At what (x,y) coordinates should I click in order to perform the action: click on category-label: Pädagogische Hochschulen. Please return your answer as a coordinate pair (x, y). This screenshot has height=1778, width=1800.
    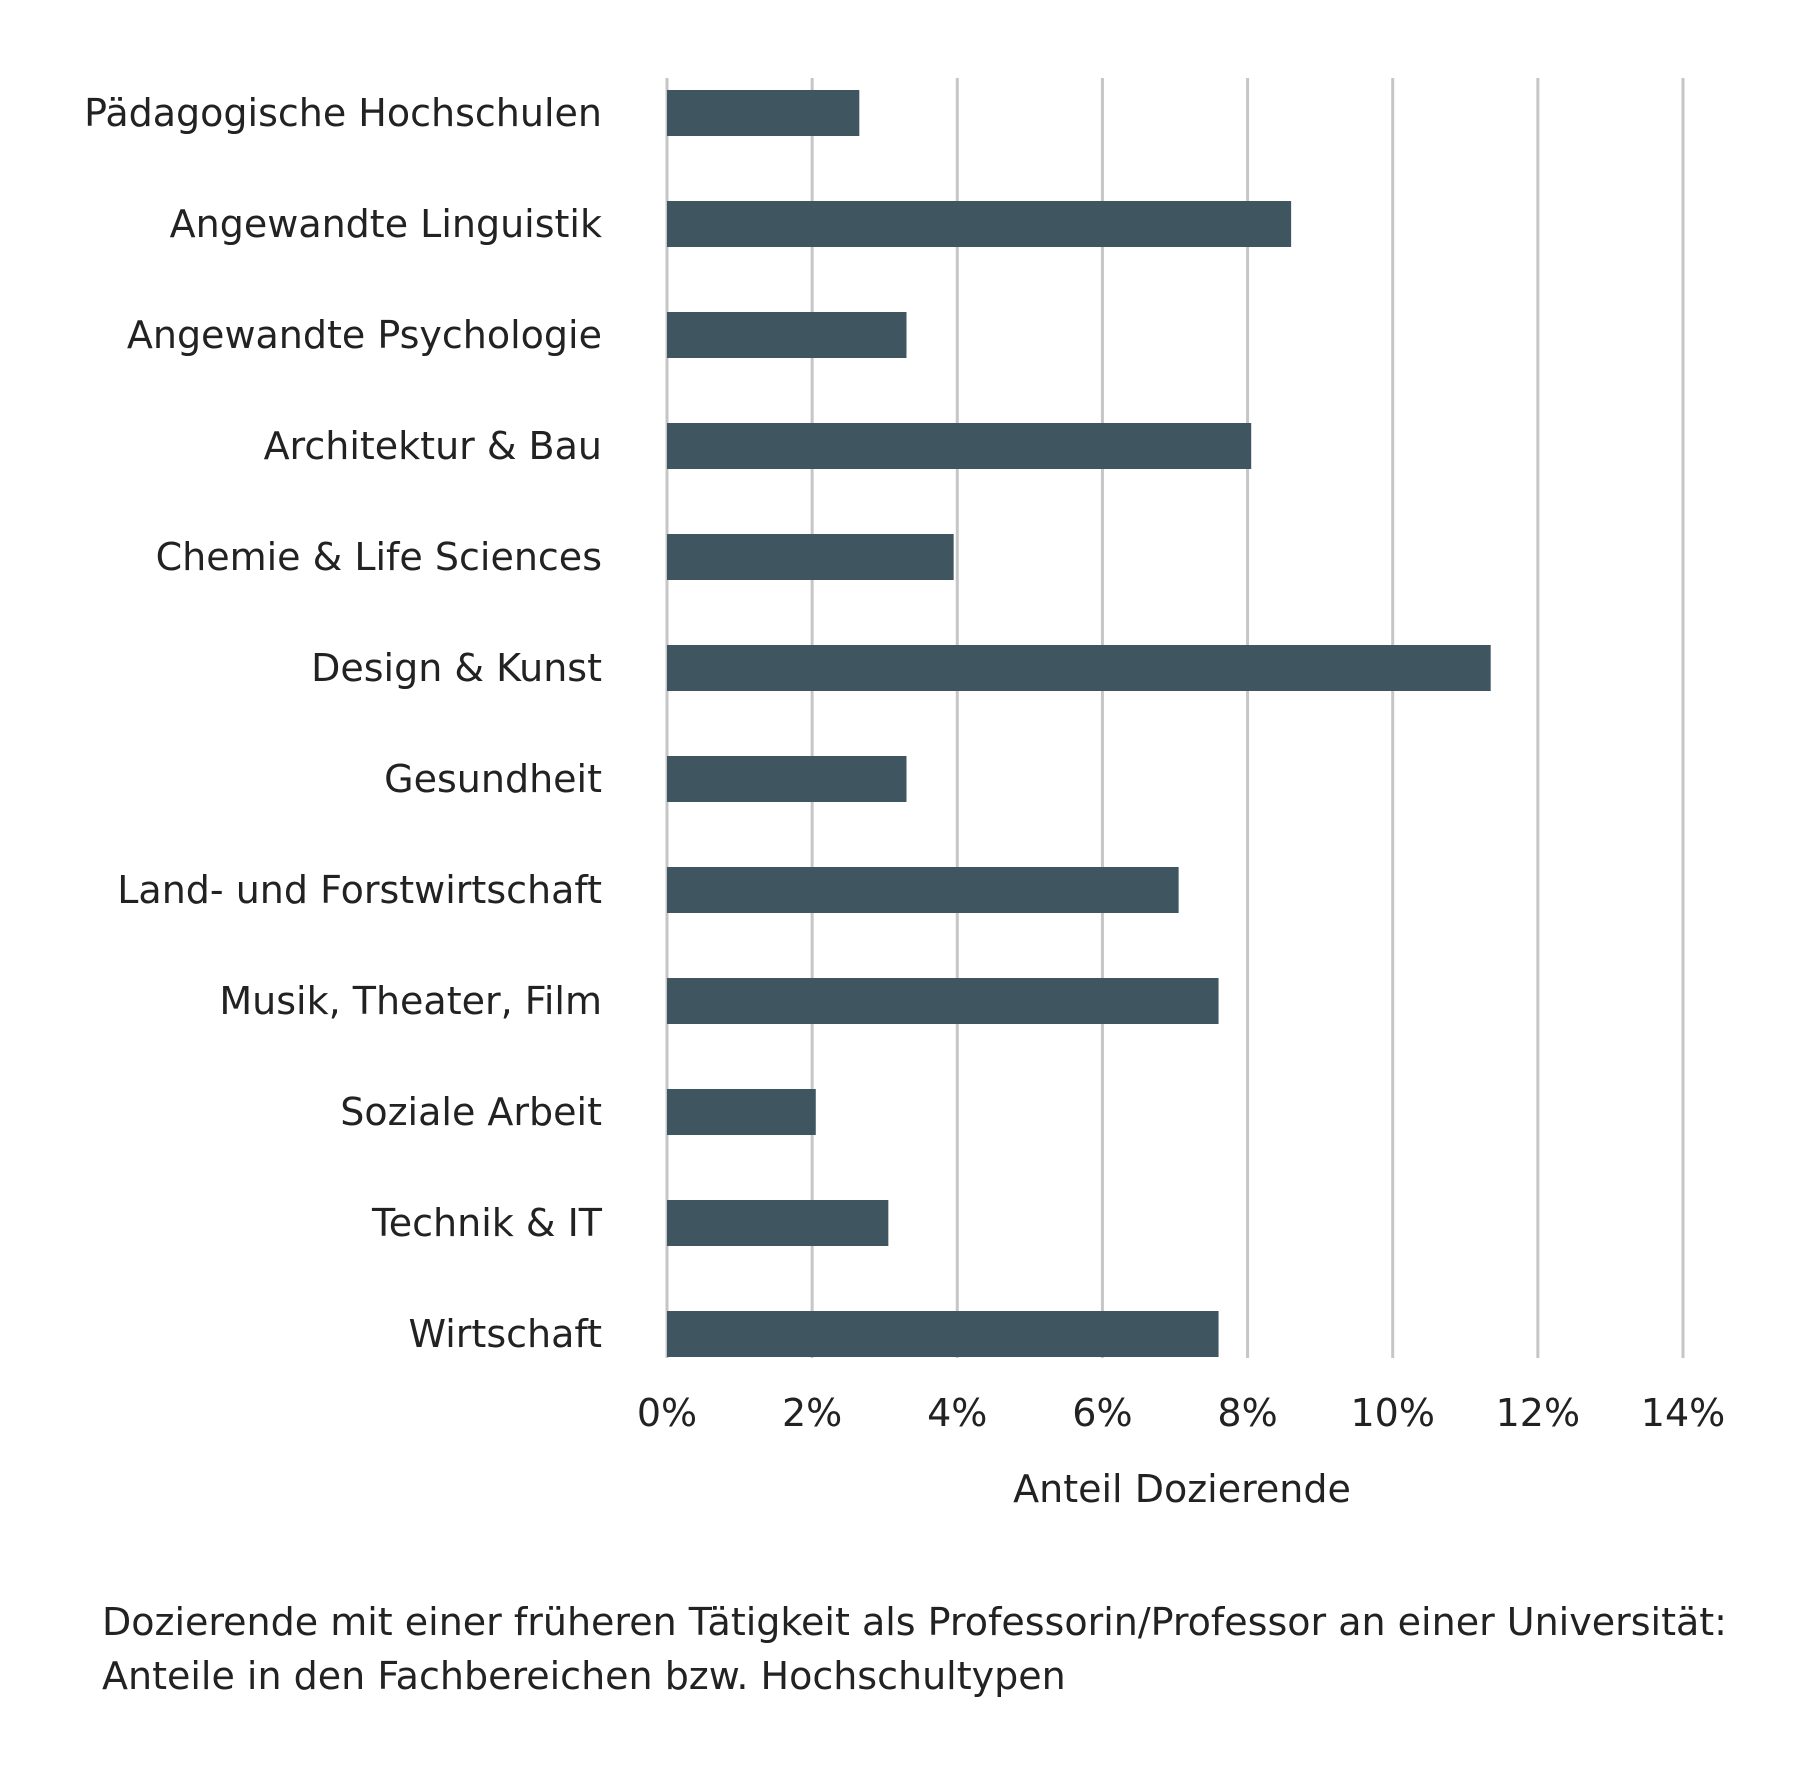
    Looking at the image, I should click on (343, 113).